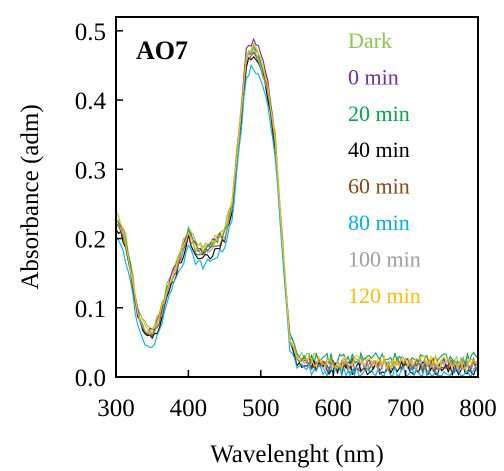  I want to click on x-tick-label: 800, so click(478, 408).